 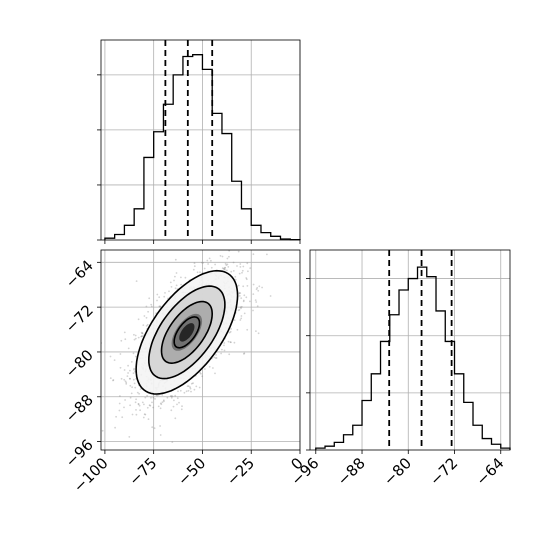 What do you see at coordinates (351, 471) in the screenshot?
I see `x-tick-label: −88` at bounding box center [351, 471].